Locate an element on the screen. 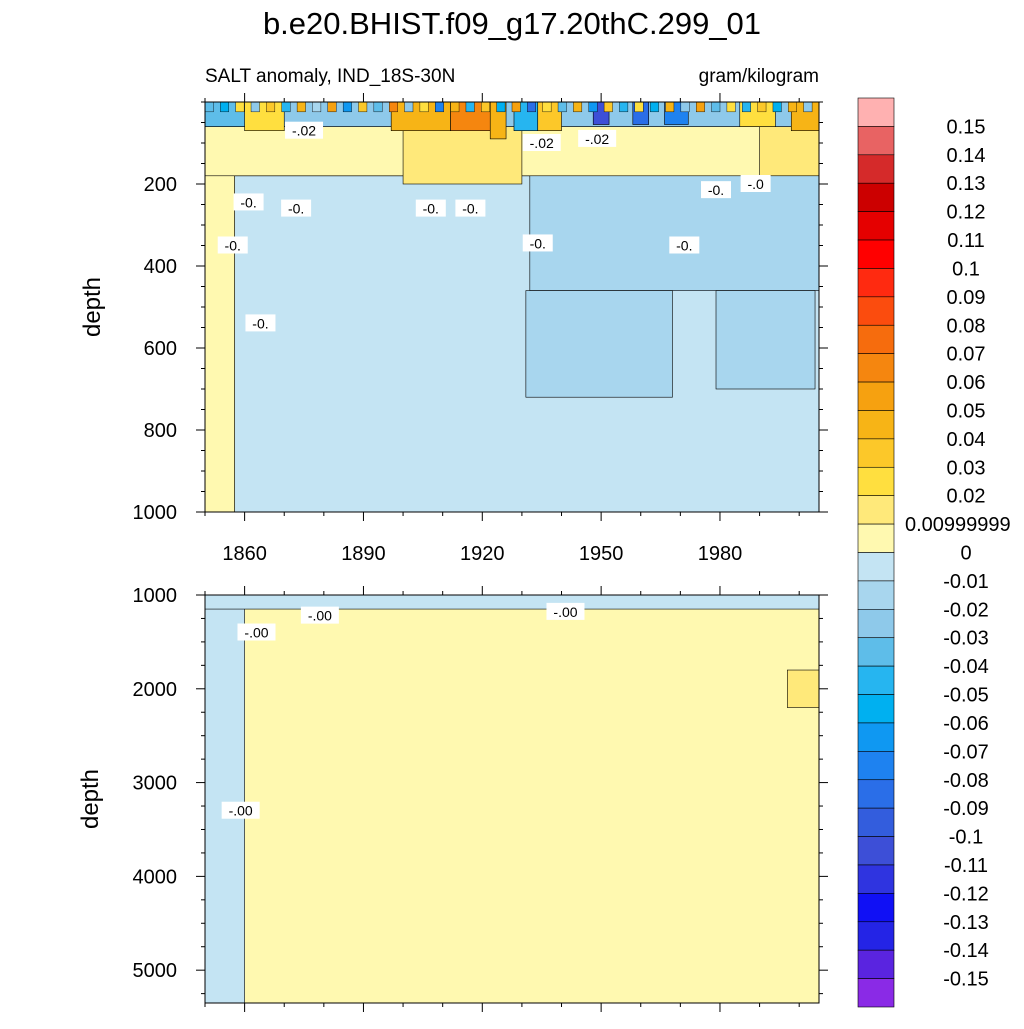  colorbar-label: -0.04 is located at coordinates (966, 667).